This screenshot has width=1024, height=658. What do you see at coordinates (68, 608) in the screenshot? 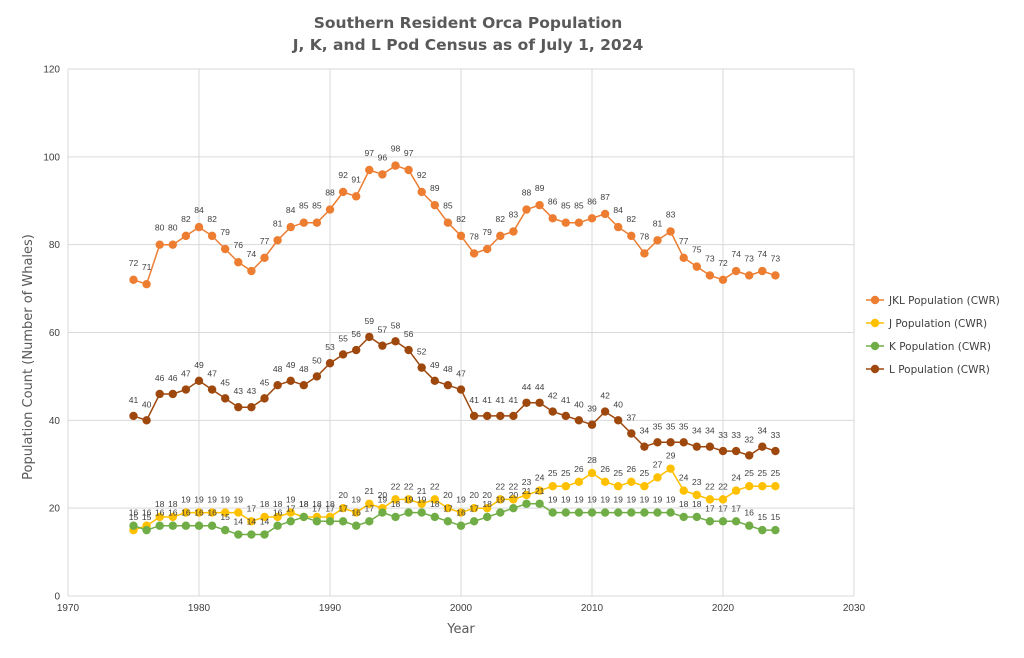
I see `x-tick-label: 1970` at bounding box center [68, 608].